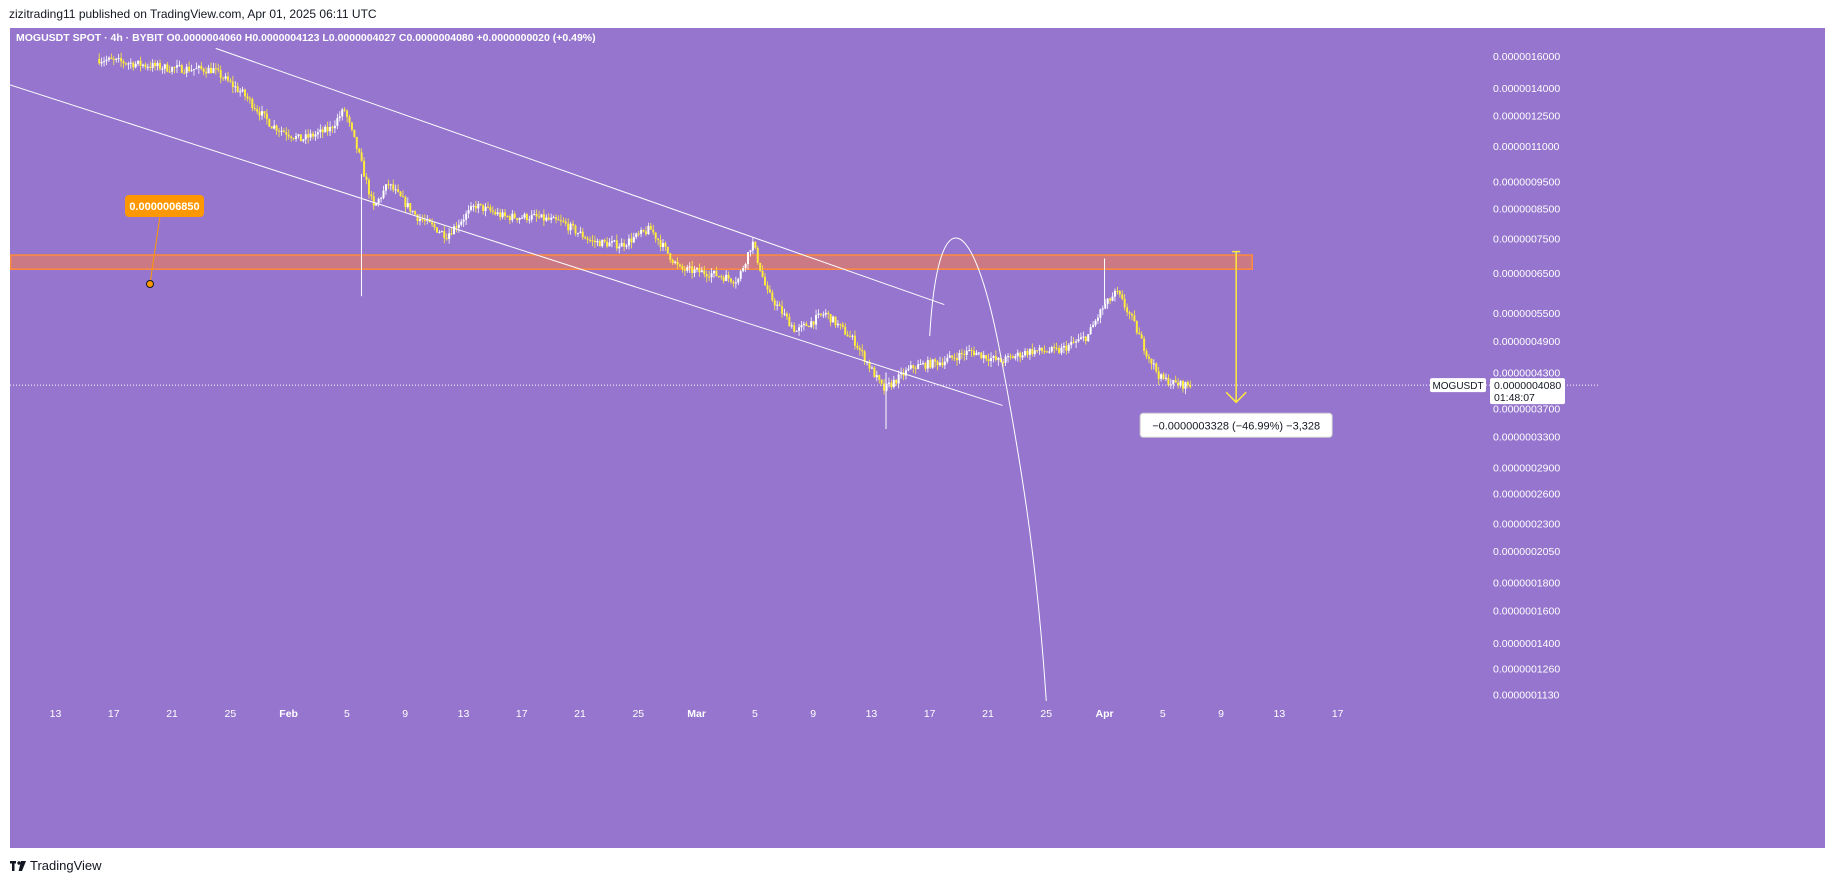  Describe the element at coordinates (580, 176) in the screenshot. I see `upper-trendline` at that location.